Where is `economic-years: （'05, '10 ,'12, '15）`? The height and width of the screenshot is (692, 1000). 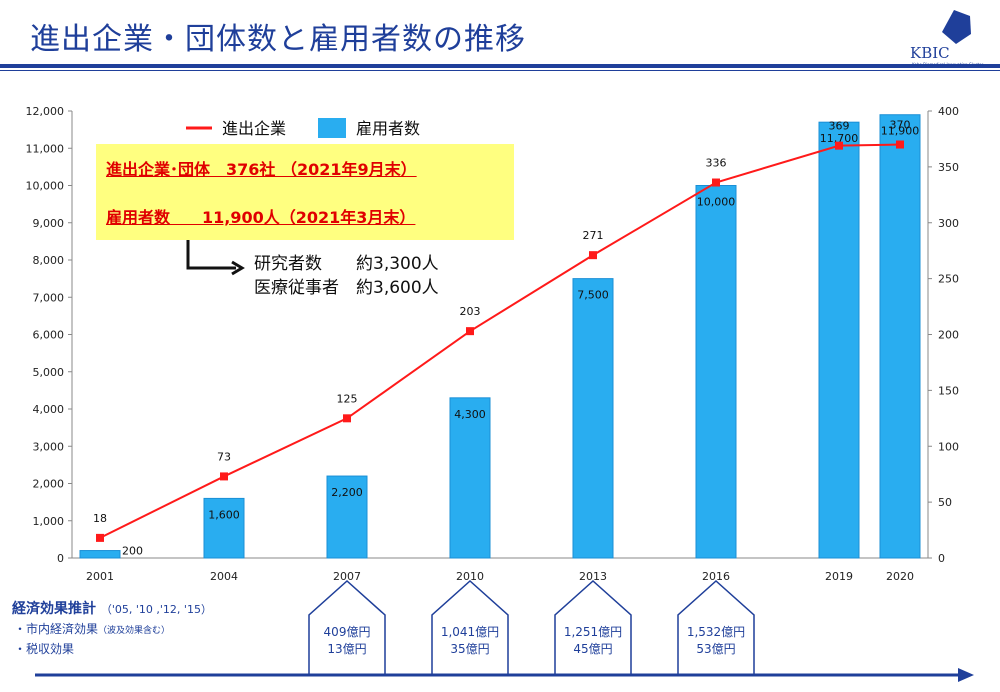
economic-years: （'05, '10 ,'12, '15） is located at coordinates (156, 609).